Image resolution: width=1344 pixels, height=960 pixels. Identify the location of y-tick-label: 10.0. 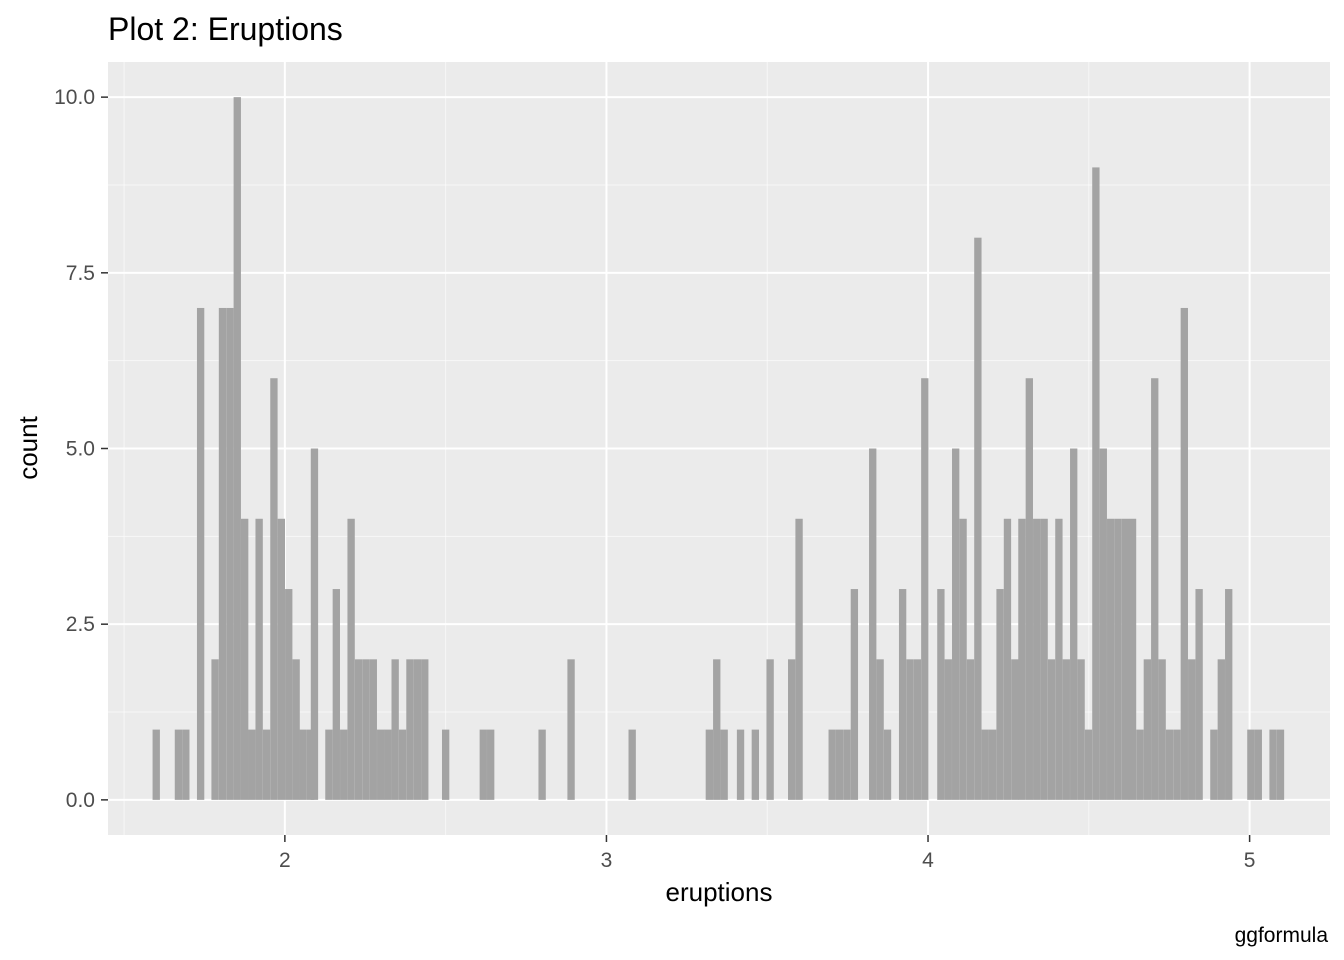
(74, 97).